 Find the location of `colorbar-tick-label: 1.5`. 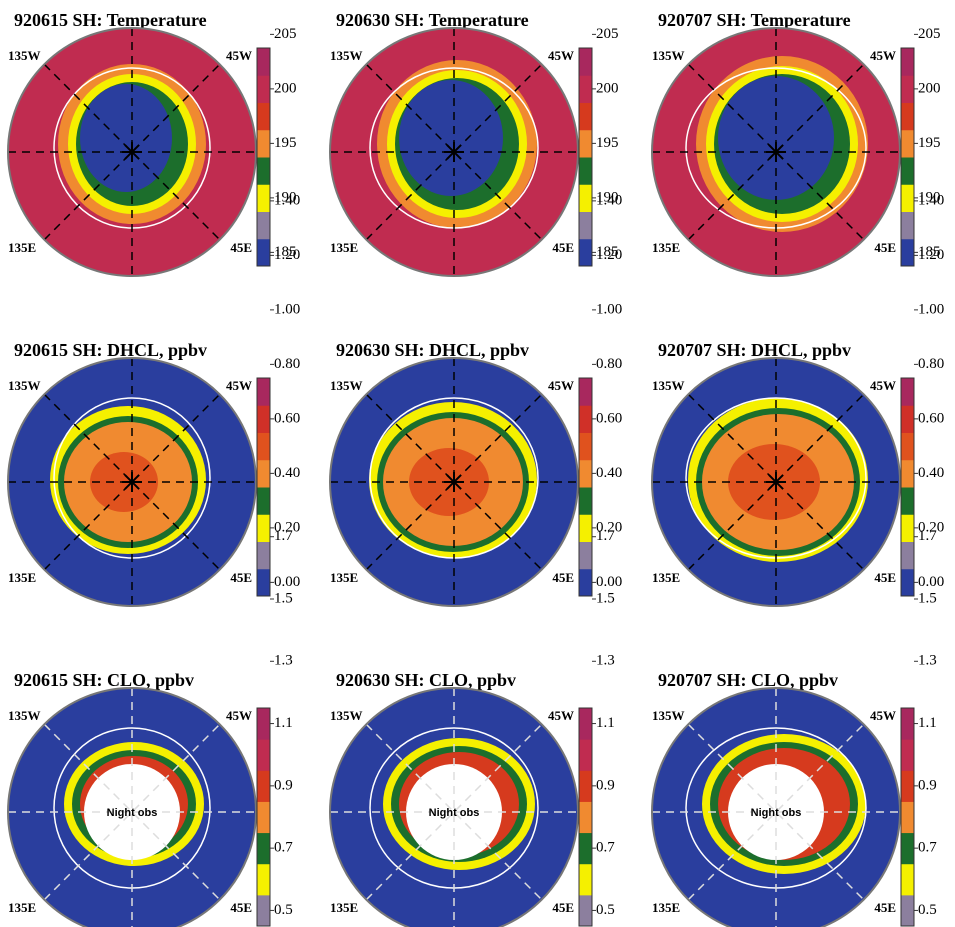

colorbar-tick-label: 1.5 is located at coordinates (283, 598).